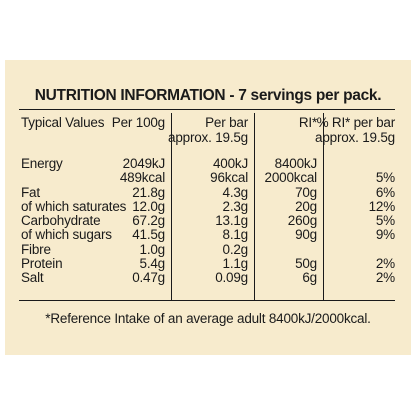  Describe the element at coordinates (138, 122) in the screenshot. I see `header-per-100g: Per 100g` at that location.